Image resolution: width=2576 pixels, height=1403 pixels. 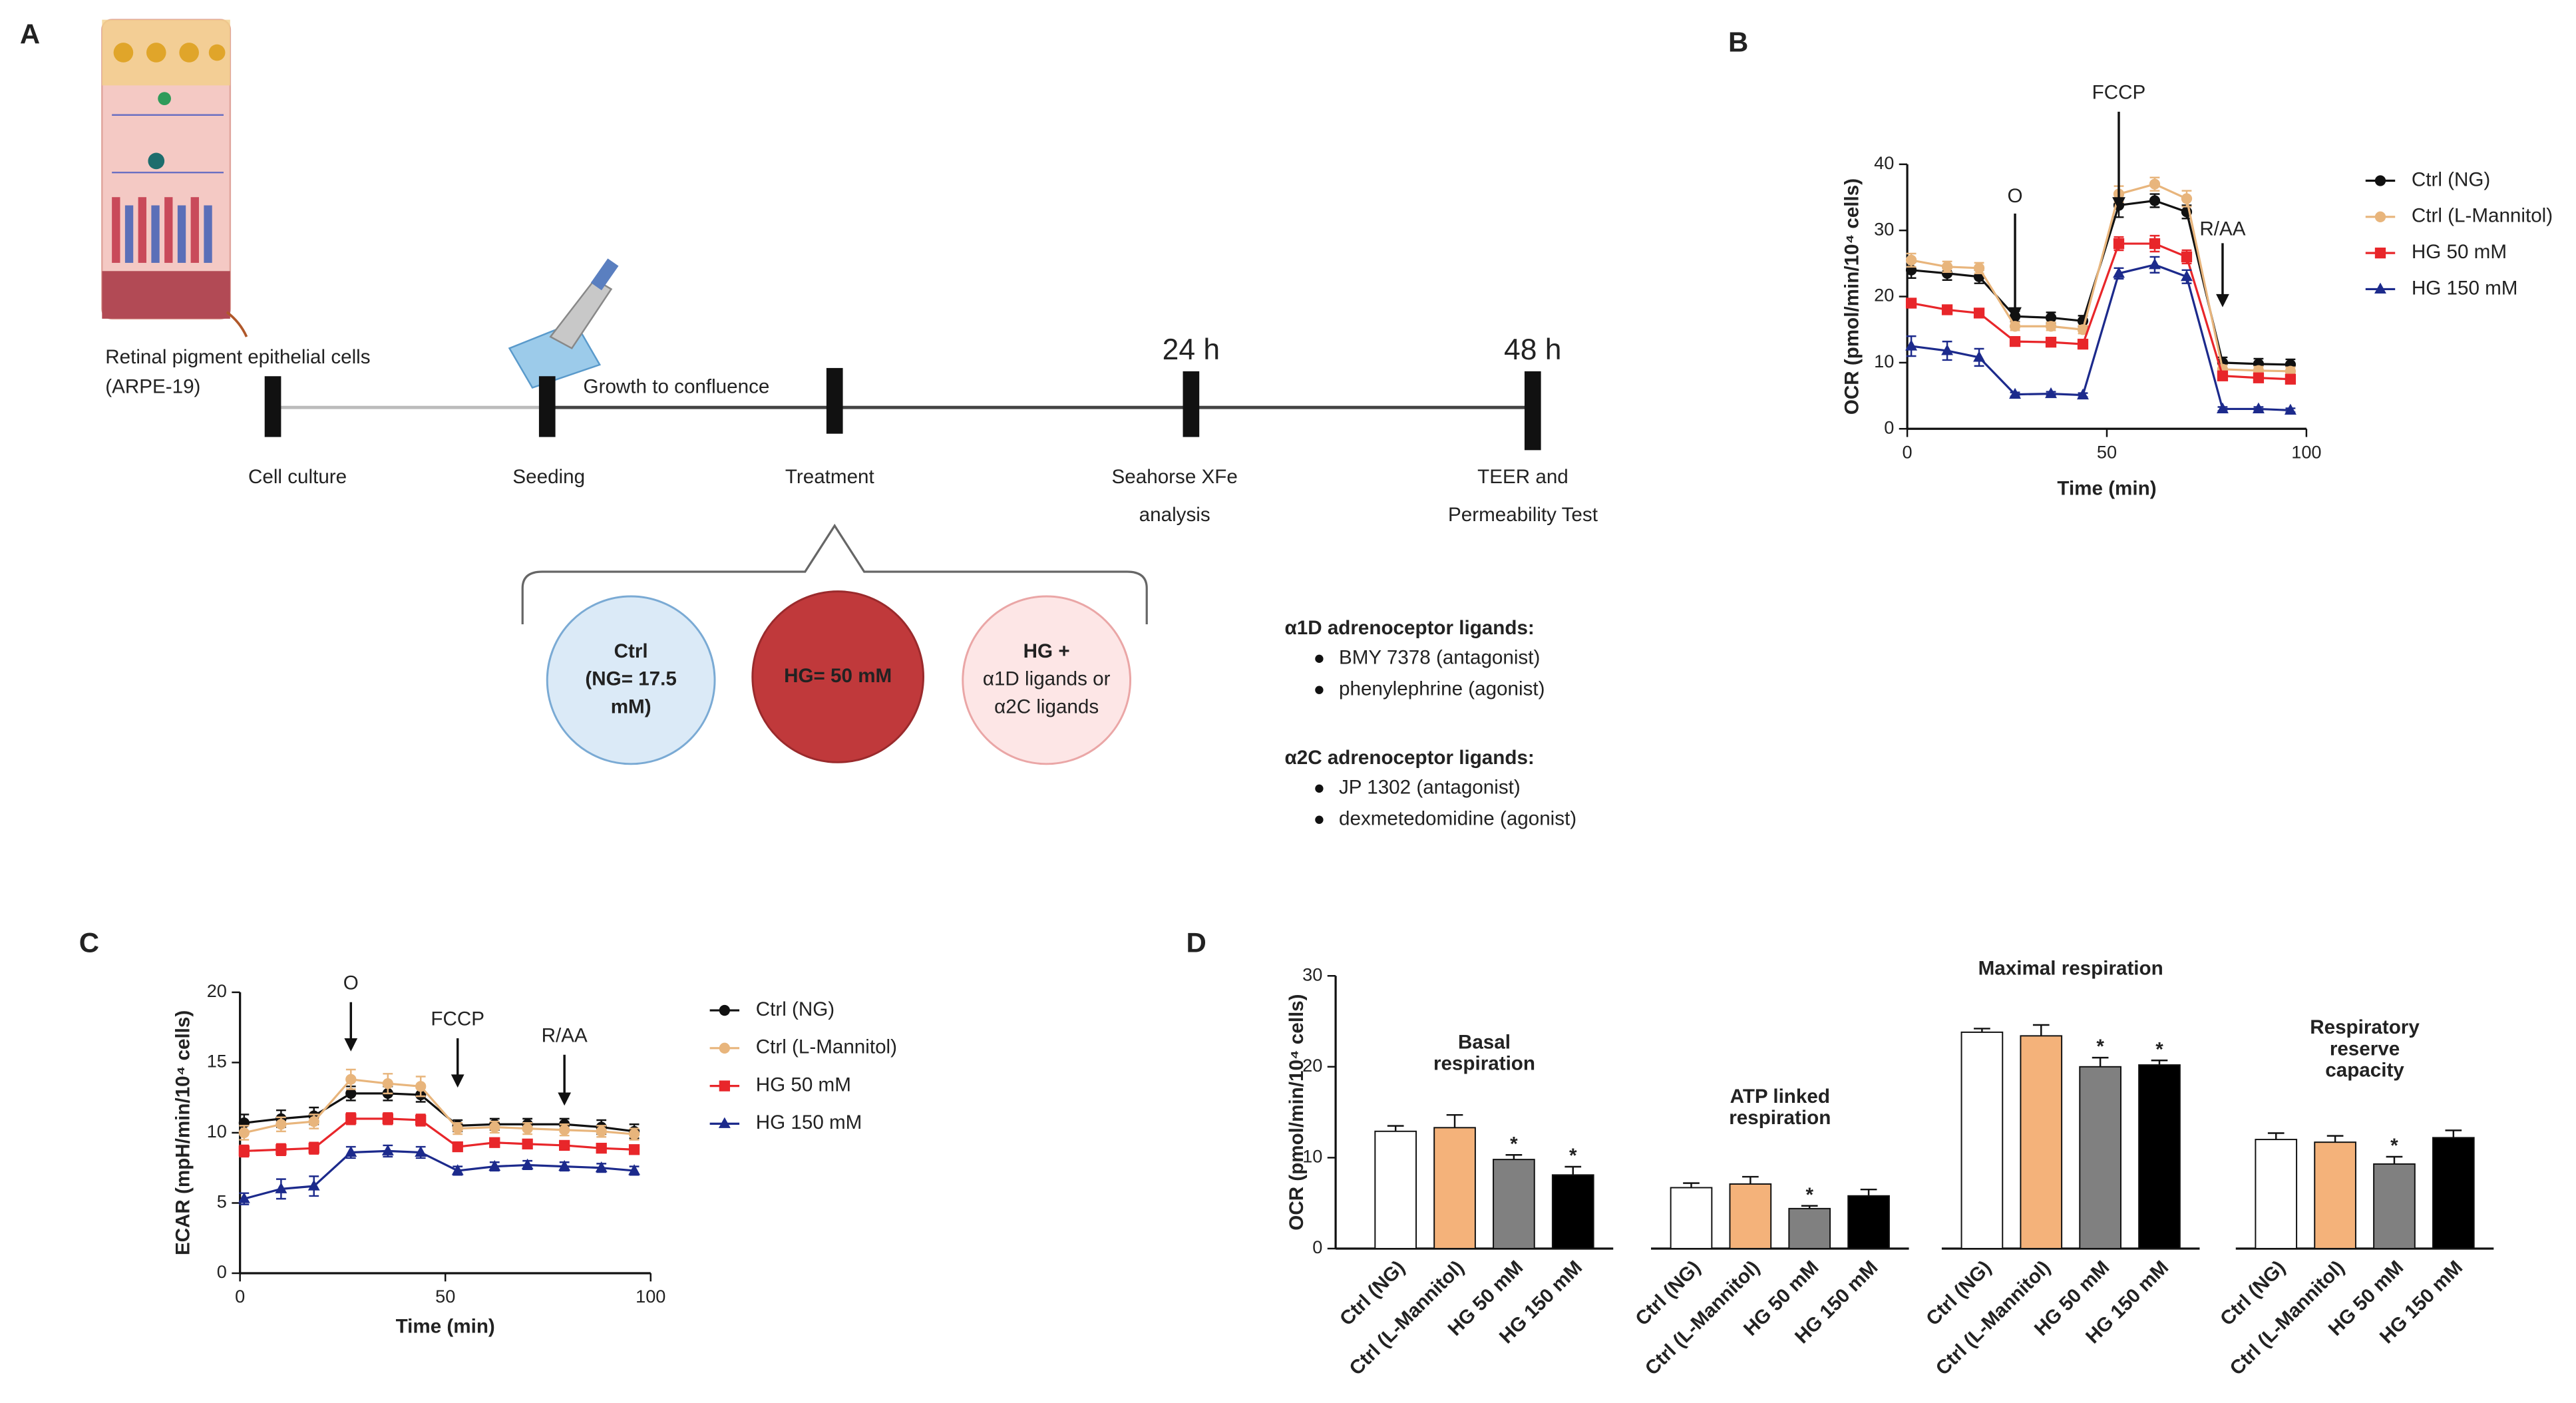 I want to click on y-tick-label: 20, so click(x=1884, y=295).